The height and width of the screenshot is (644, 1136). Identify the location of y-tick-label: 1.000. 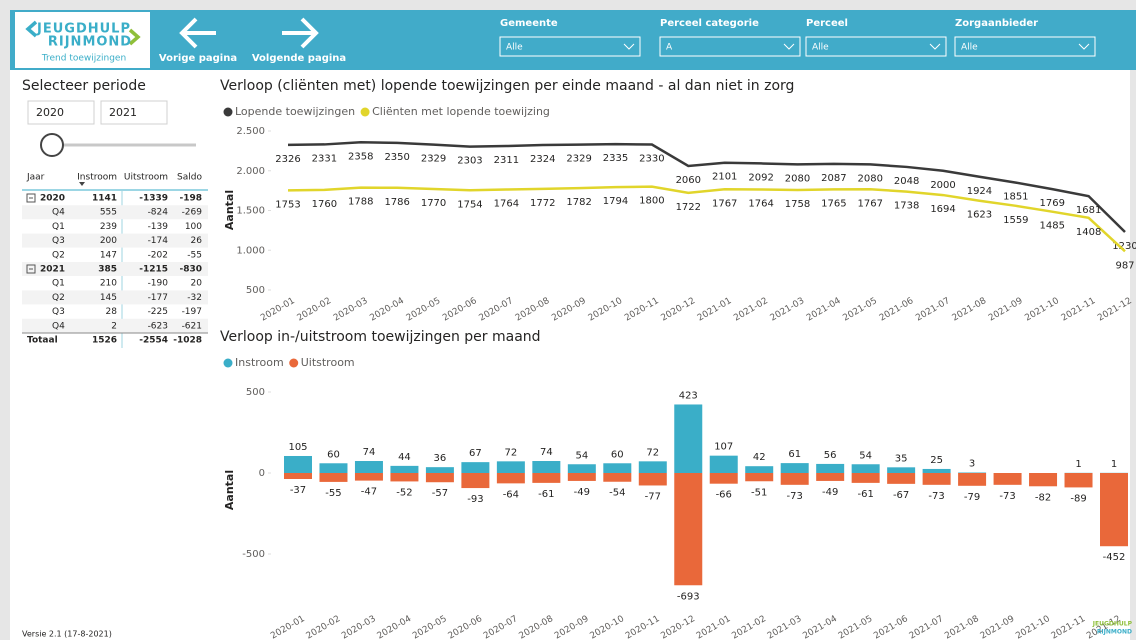
(250, 250).